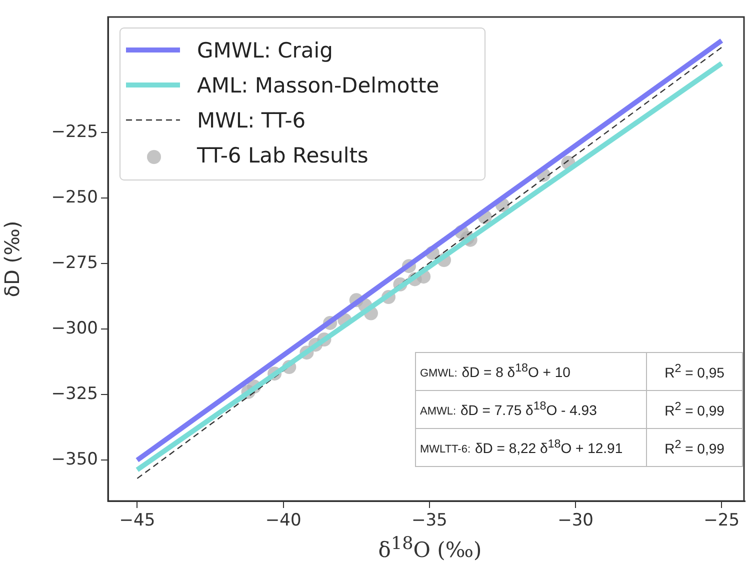 Image resolution: width=752 pixels, height=566 pixels. I want to click on x-tick-label: −45, so click(137, 520).